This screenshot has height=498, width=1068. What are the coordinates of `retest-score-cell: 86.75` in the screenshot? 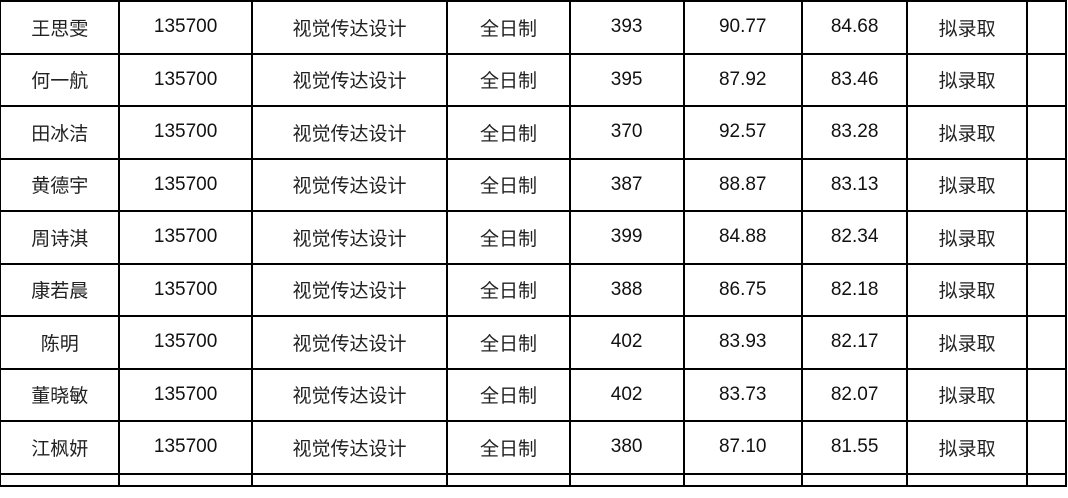 It's located at (742, 289).